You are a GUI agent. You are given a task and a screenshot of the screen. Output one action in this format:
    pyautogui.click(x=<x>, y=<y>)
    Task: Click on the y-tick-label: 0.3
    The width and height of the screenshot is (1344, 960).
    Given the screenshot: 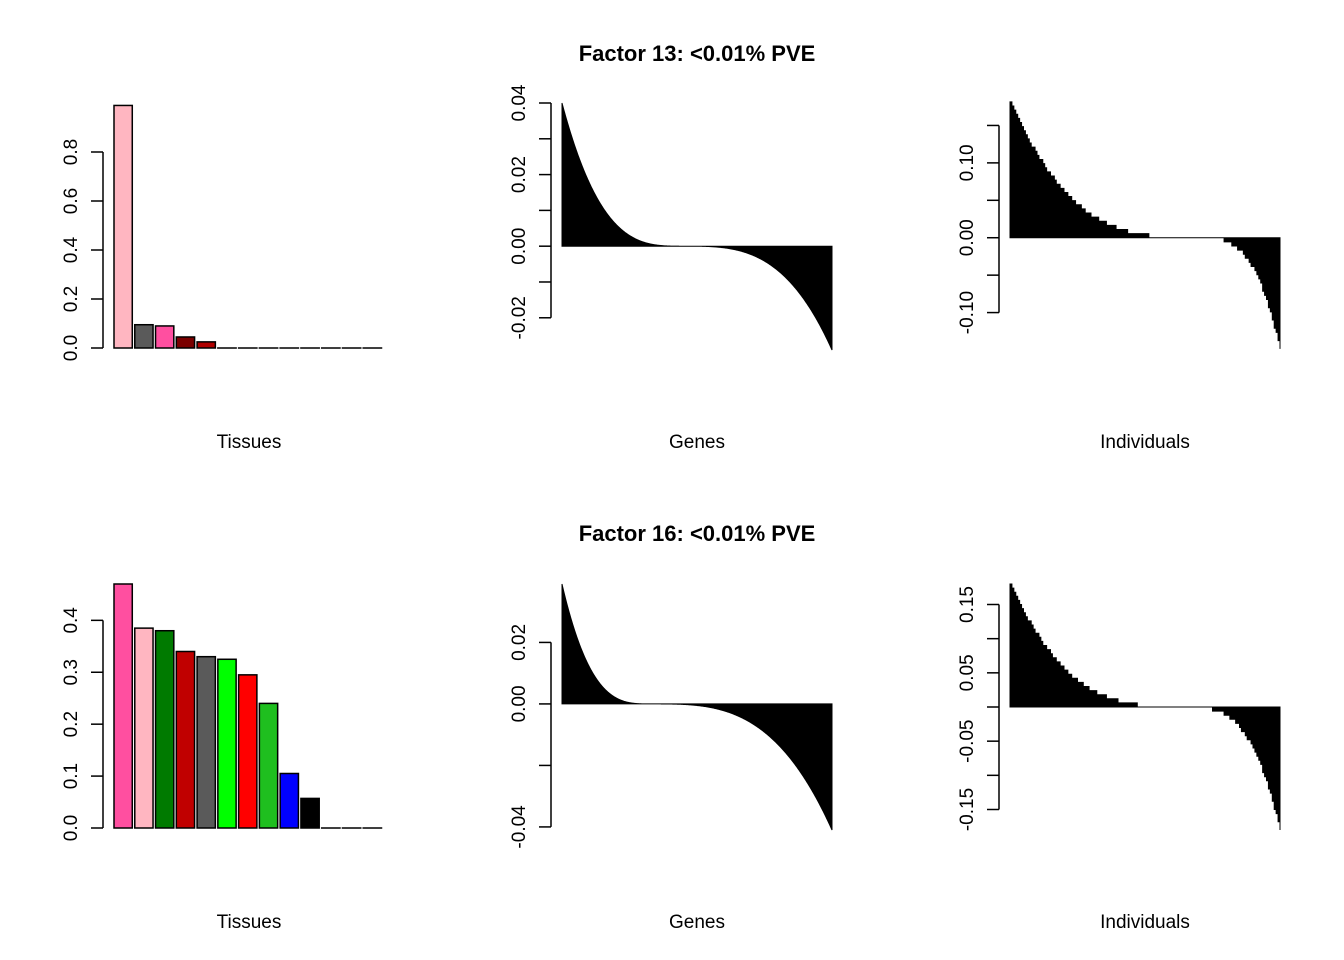 What is the action you would take?
    pyautogui.click(x=71, y=672)
    